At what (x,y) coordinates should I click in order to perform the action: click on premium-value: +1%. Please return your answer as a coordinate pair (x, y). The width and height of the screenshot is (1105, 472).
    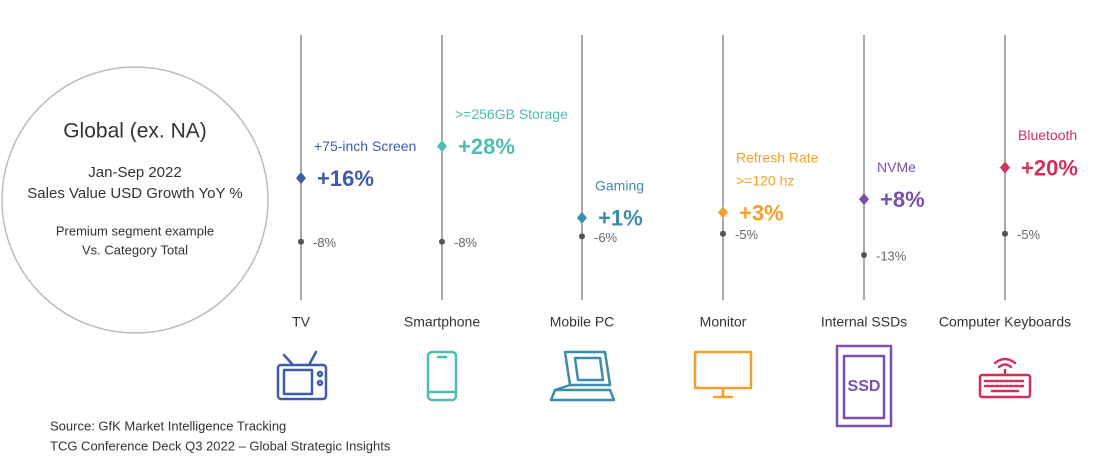
    Looking at the image, I should click on (620, 218).